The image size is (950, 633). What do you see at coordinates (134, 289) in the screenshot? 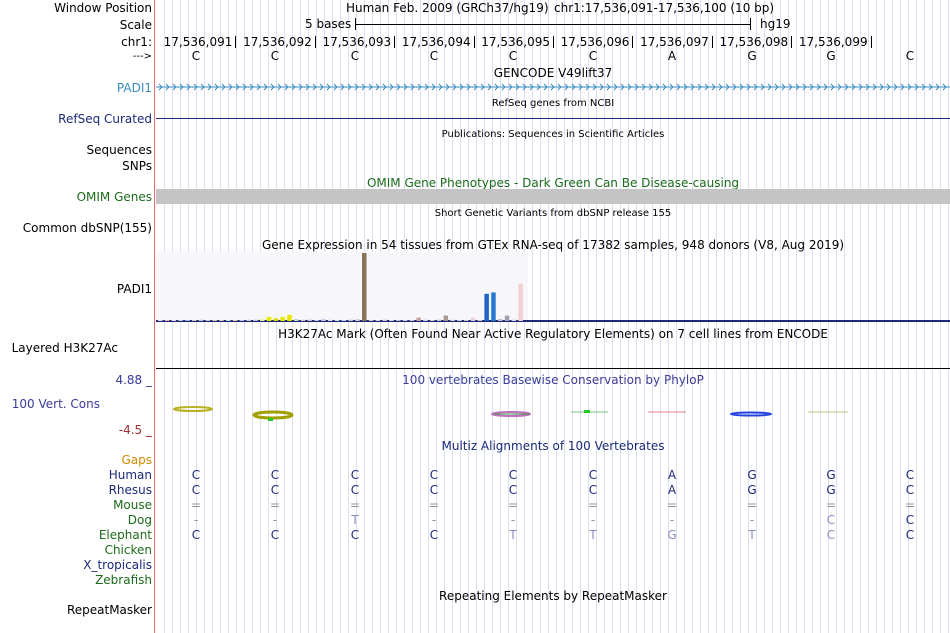
I see `gtex-gene-label: PADI1` at bounding box center [134, 289].